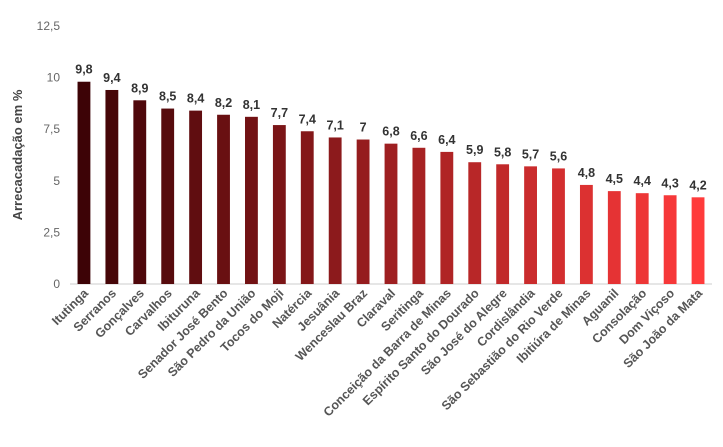  What do you see at coordinates (307, 119) in the screenshot?
I see `data-label: 7,4` at bounding box center [307, 119].